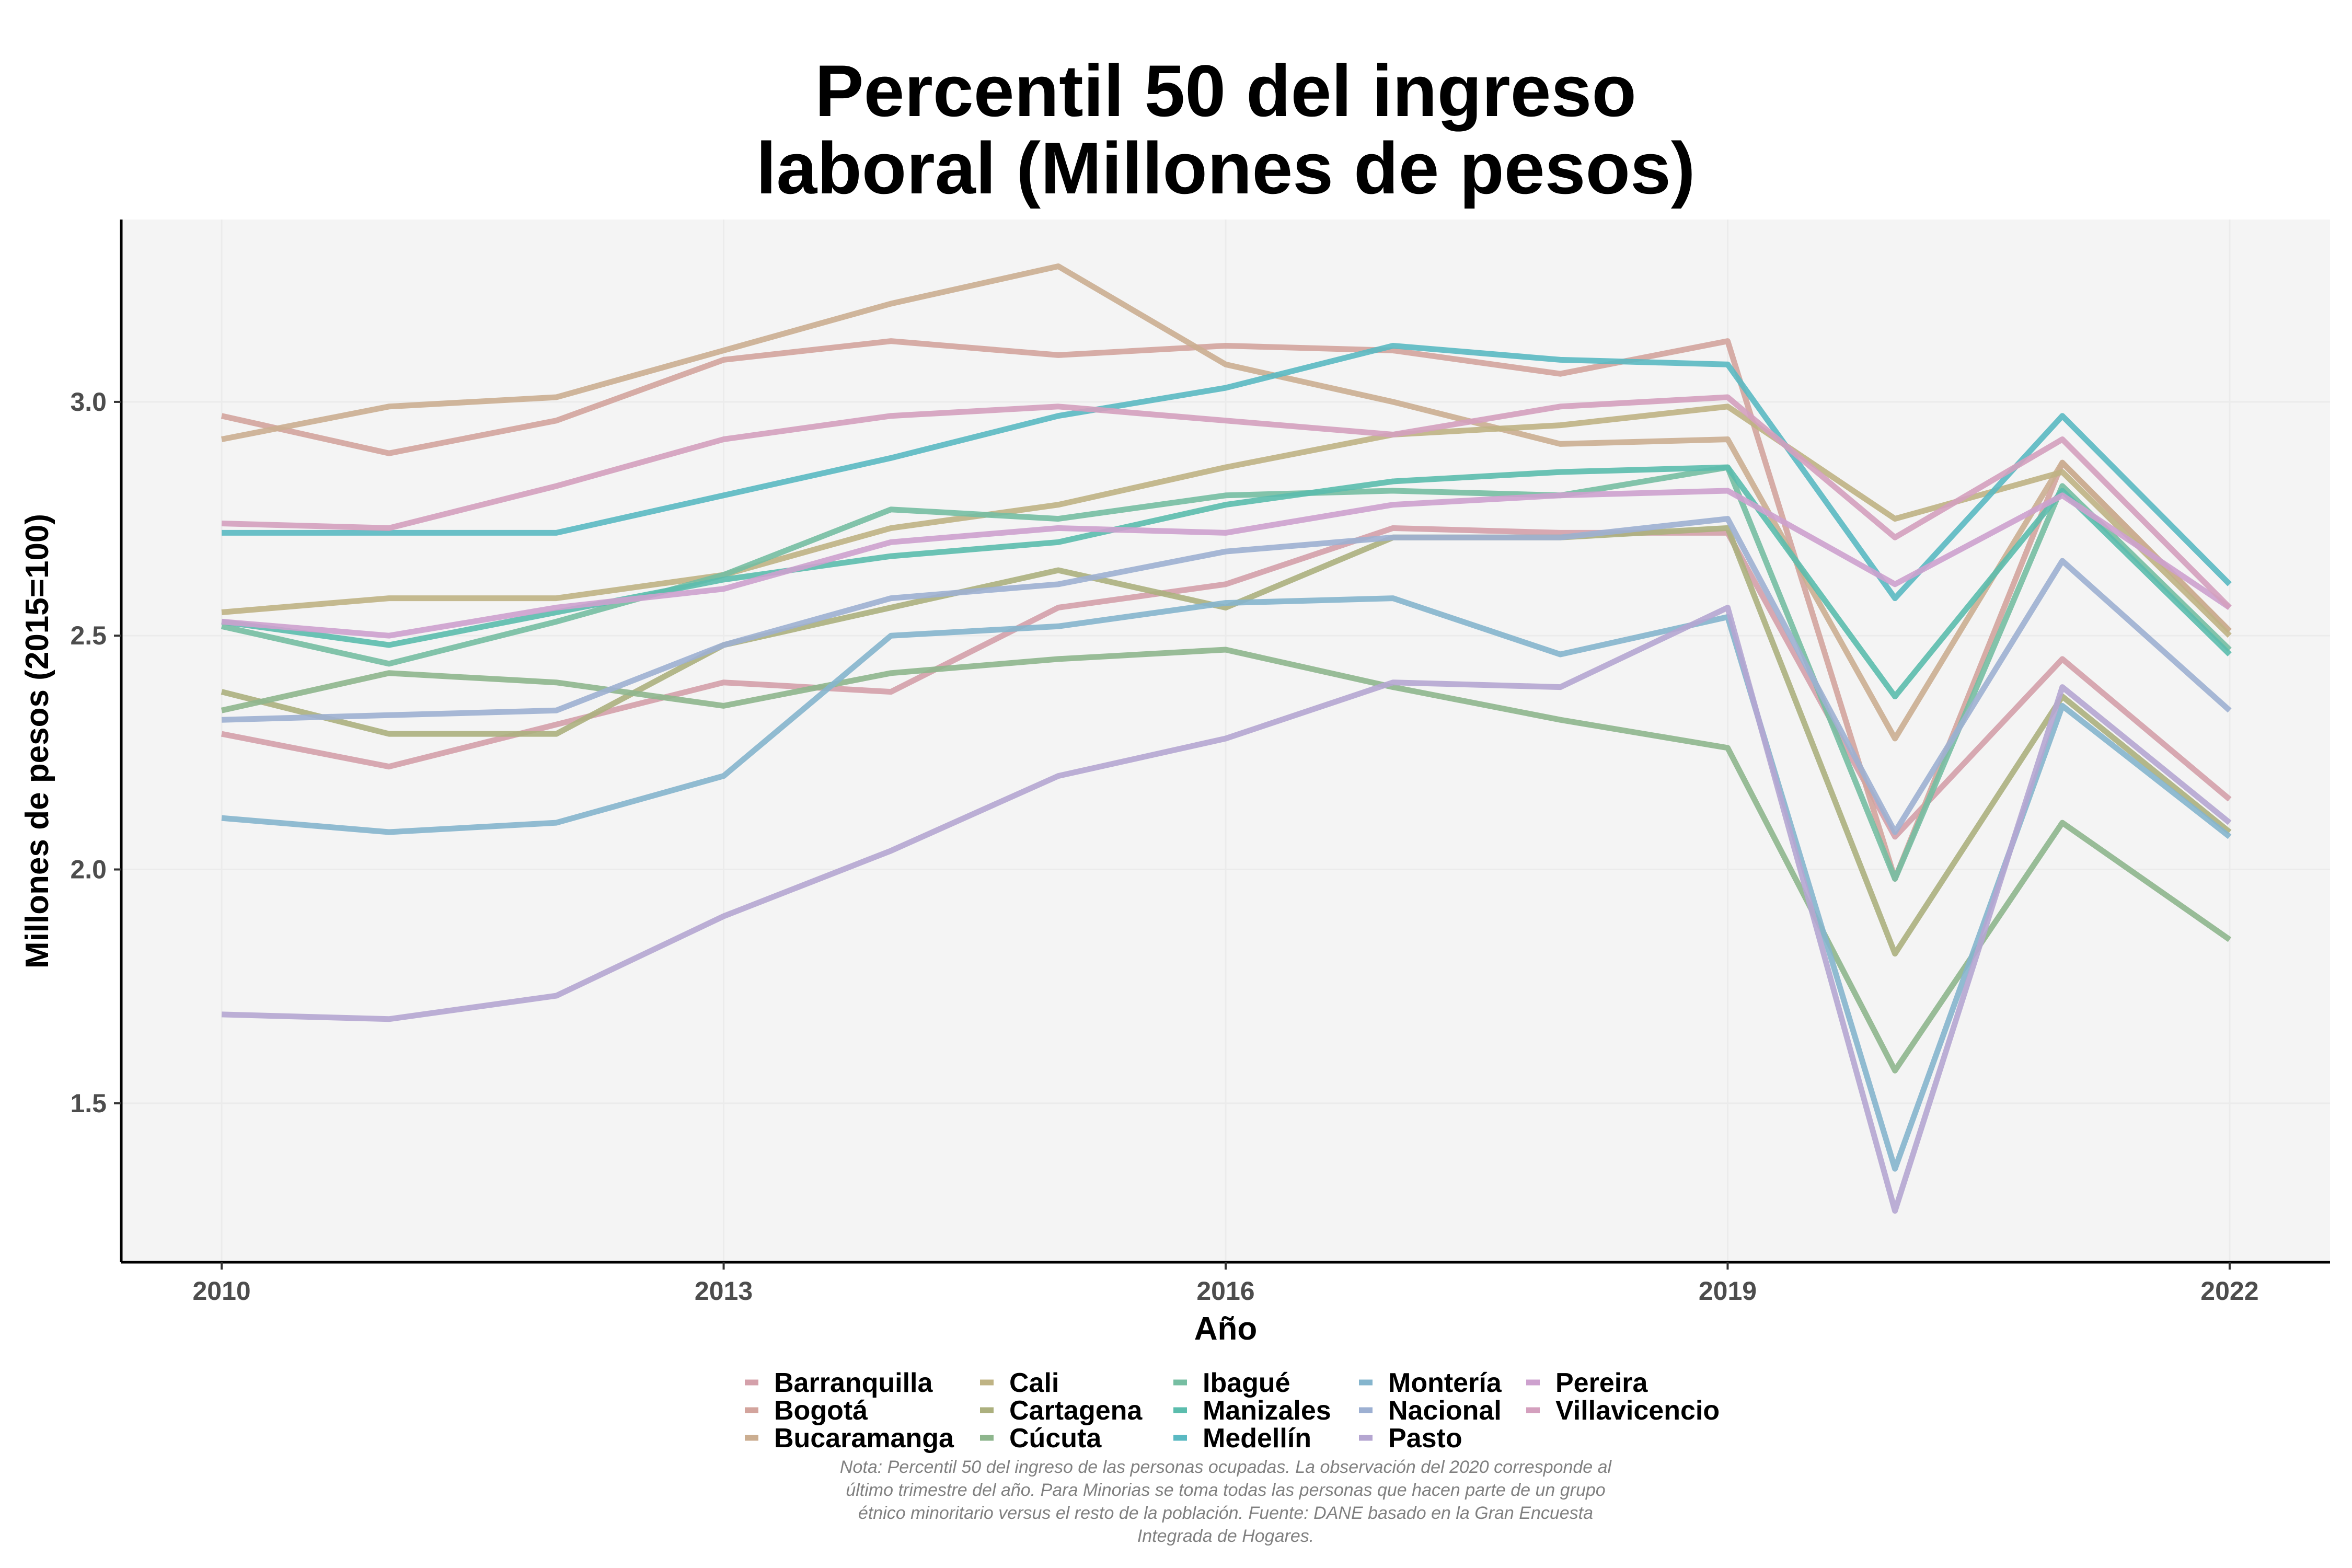 The image size is (2352, 1568). I want to click on x-tick-label: 2013, so click(724, 1291).